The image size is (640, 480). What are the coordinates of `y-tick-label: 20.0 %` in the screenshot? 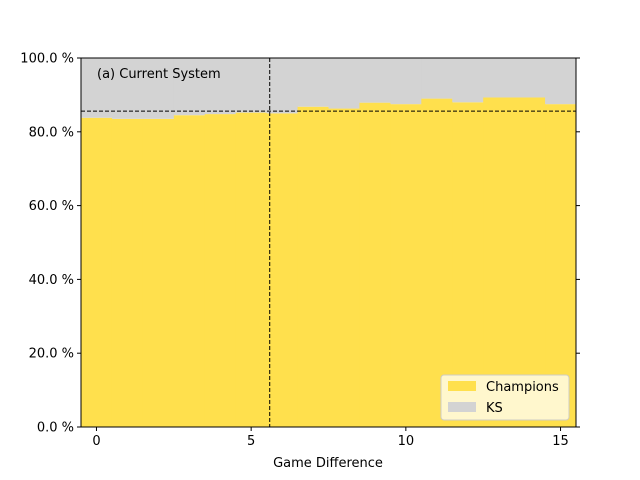 It's located at (51, 354).